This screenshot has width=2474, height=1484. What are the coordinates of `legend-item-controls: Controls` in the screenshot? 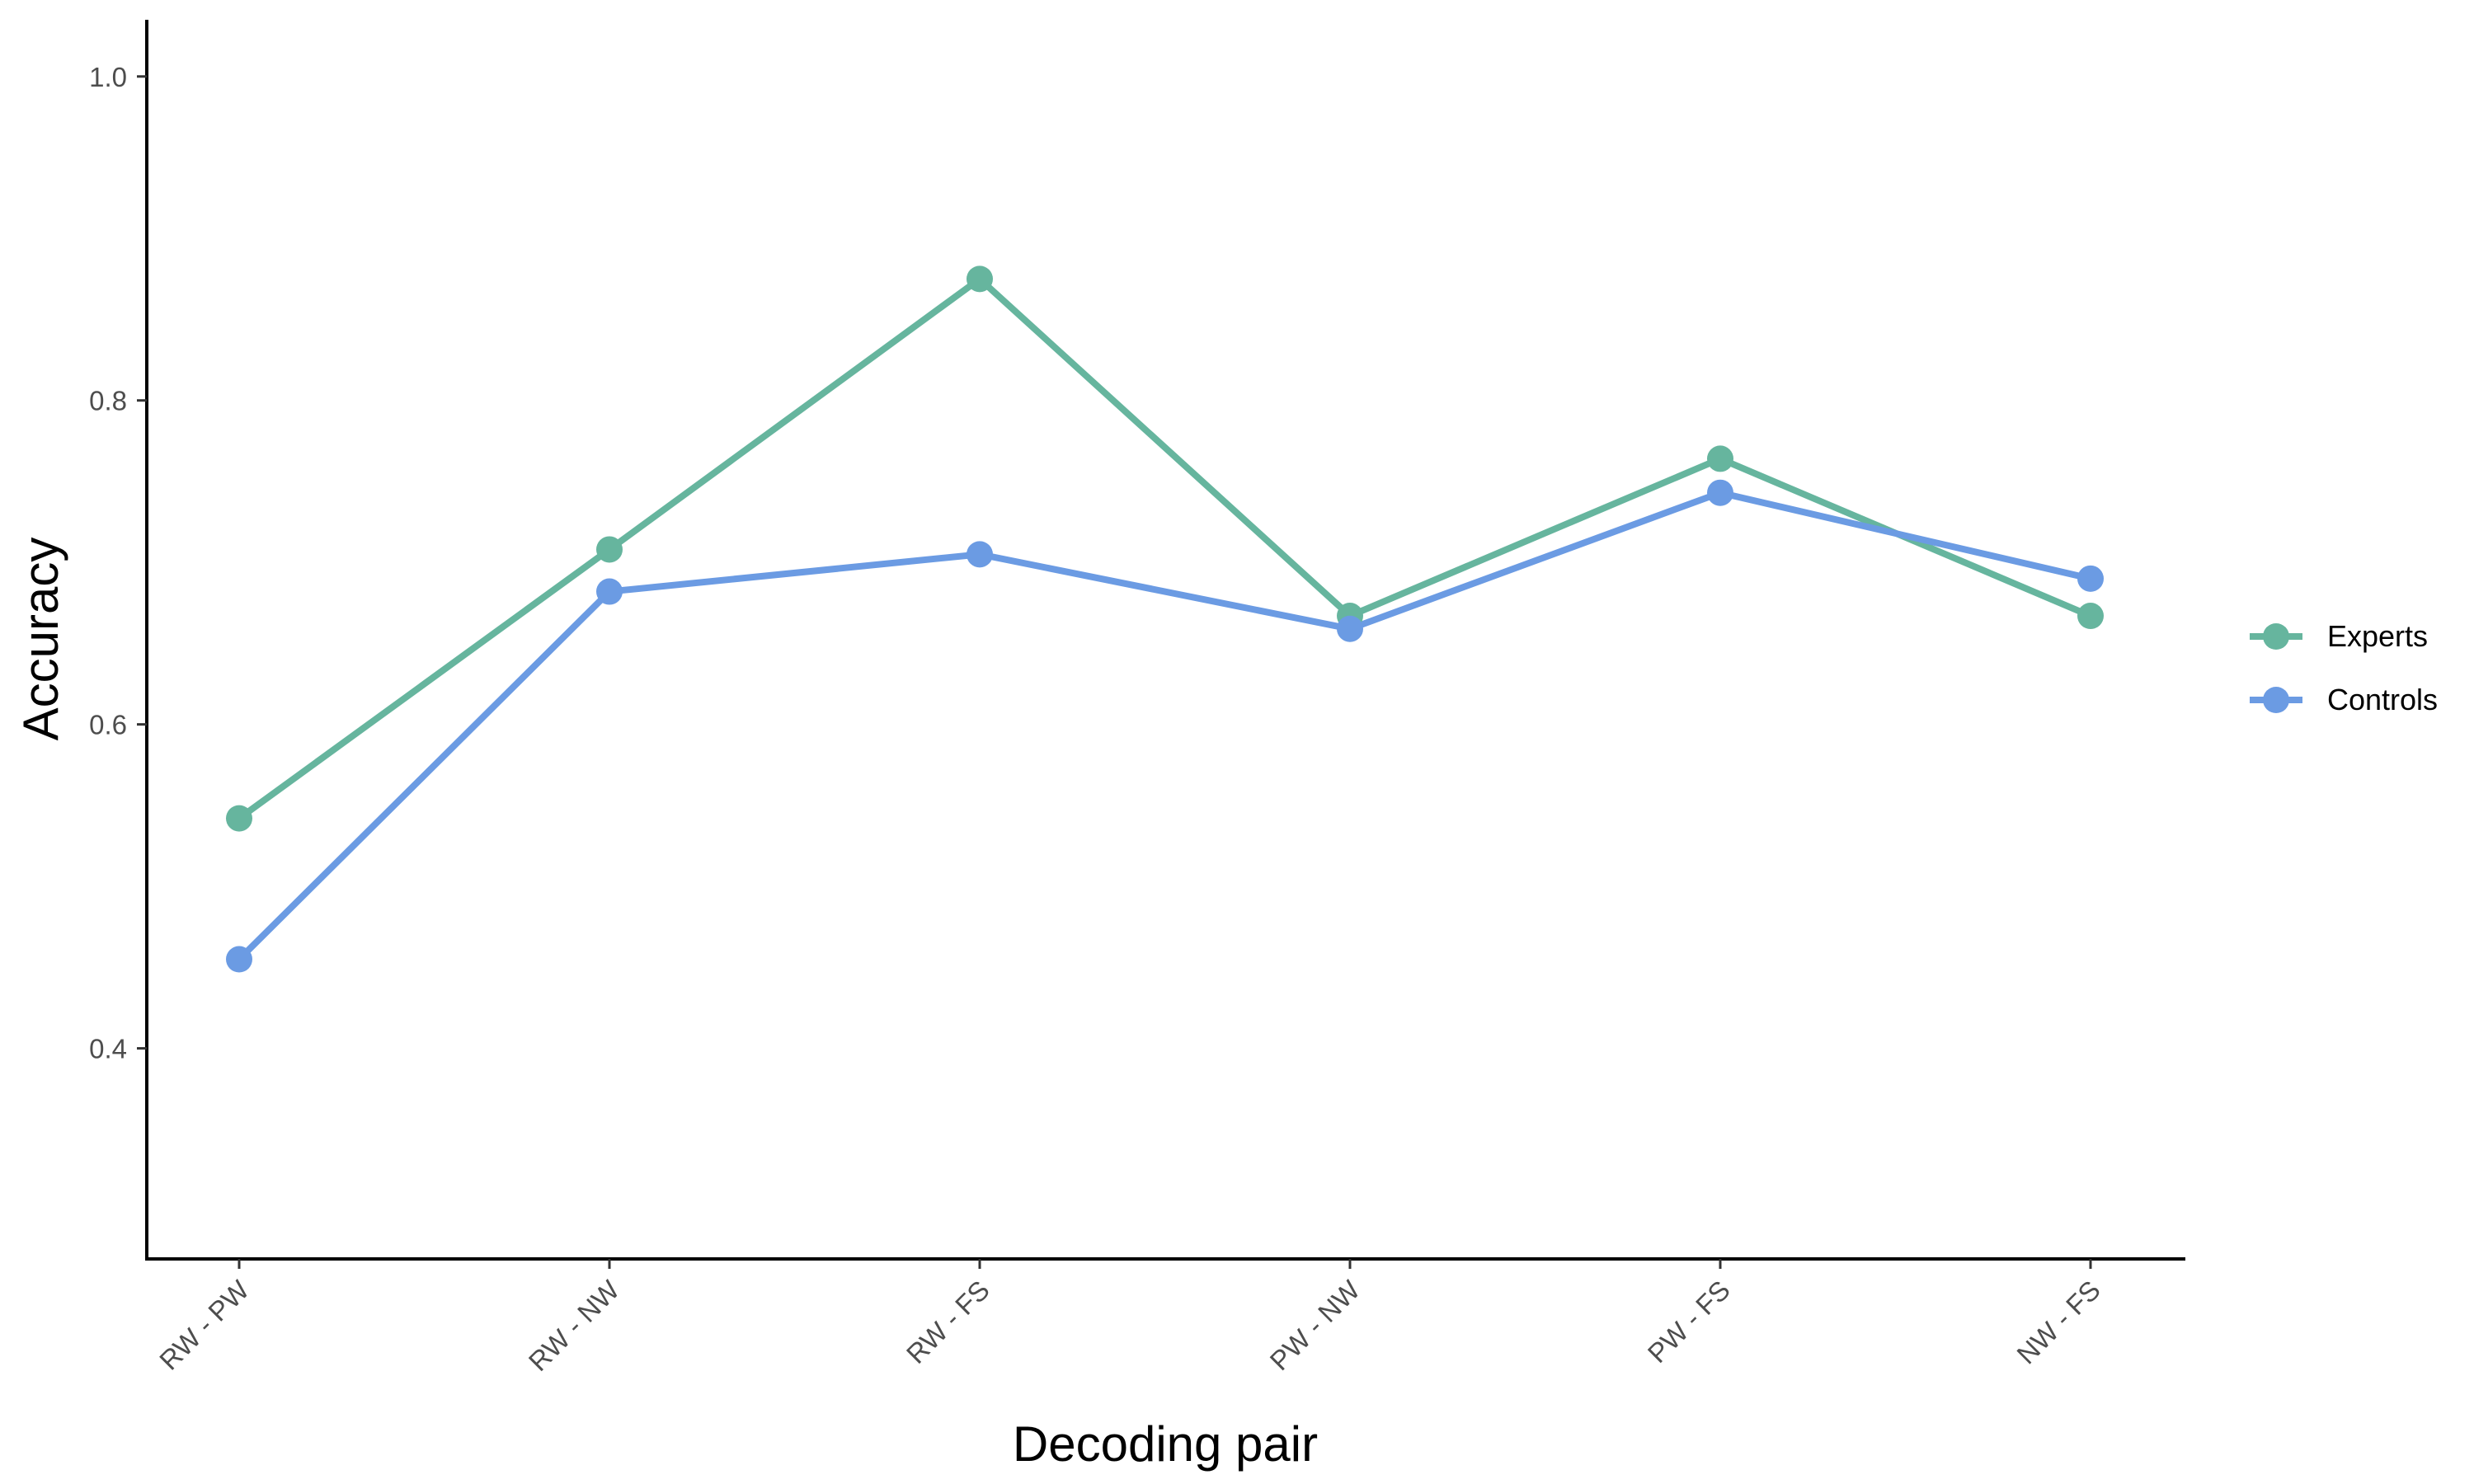 It's located at (2344, 699).